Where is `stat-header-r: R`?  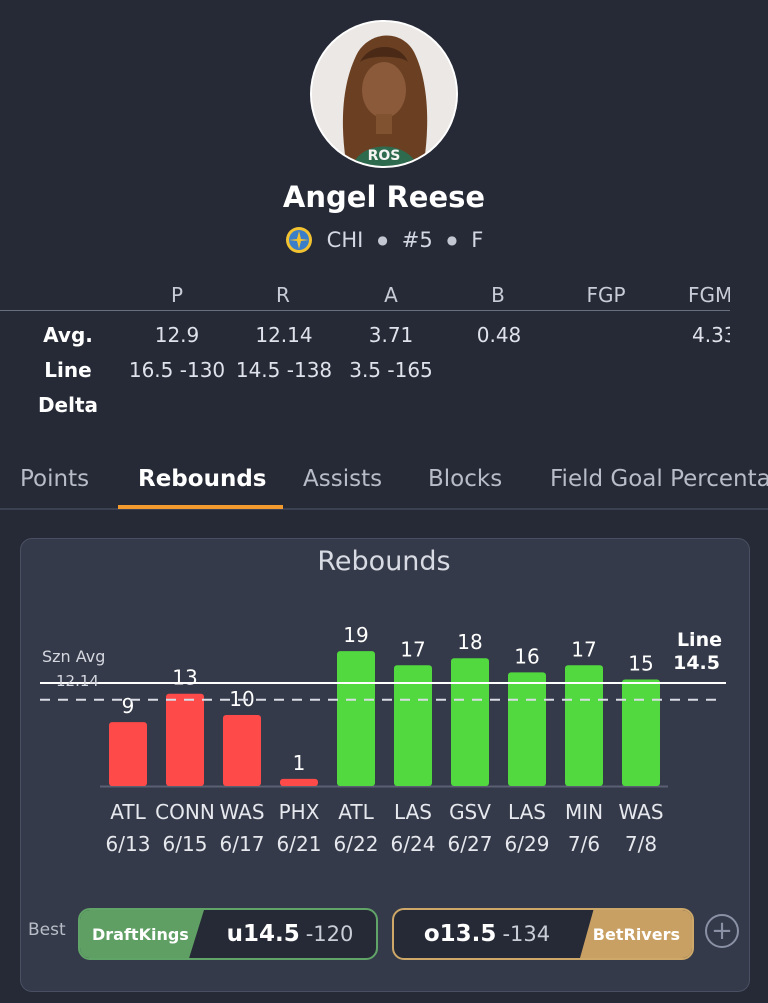 stat-header-r: R is located at coordinates (283, 295).